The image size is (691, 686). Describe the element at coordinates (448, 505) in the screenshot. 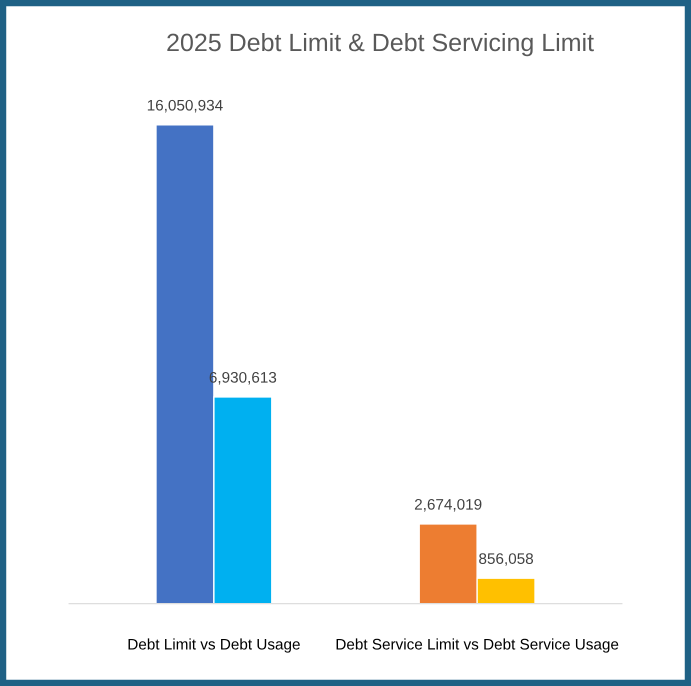

I see `data-label: 2,674,019` at that location.